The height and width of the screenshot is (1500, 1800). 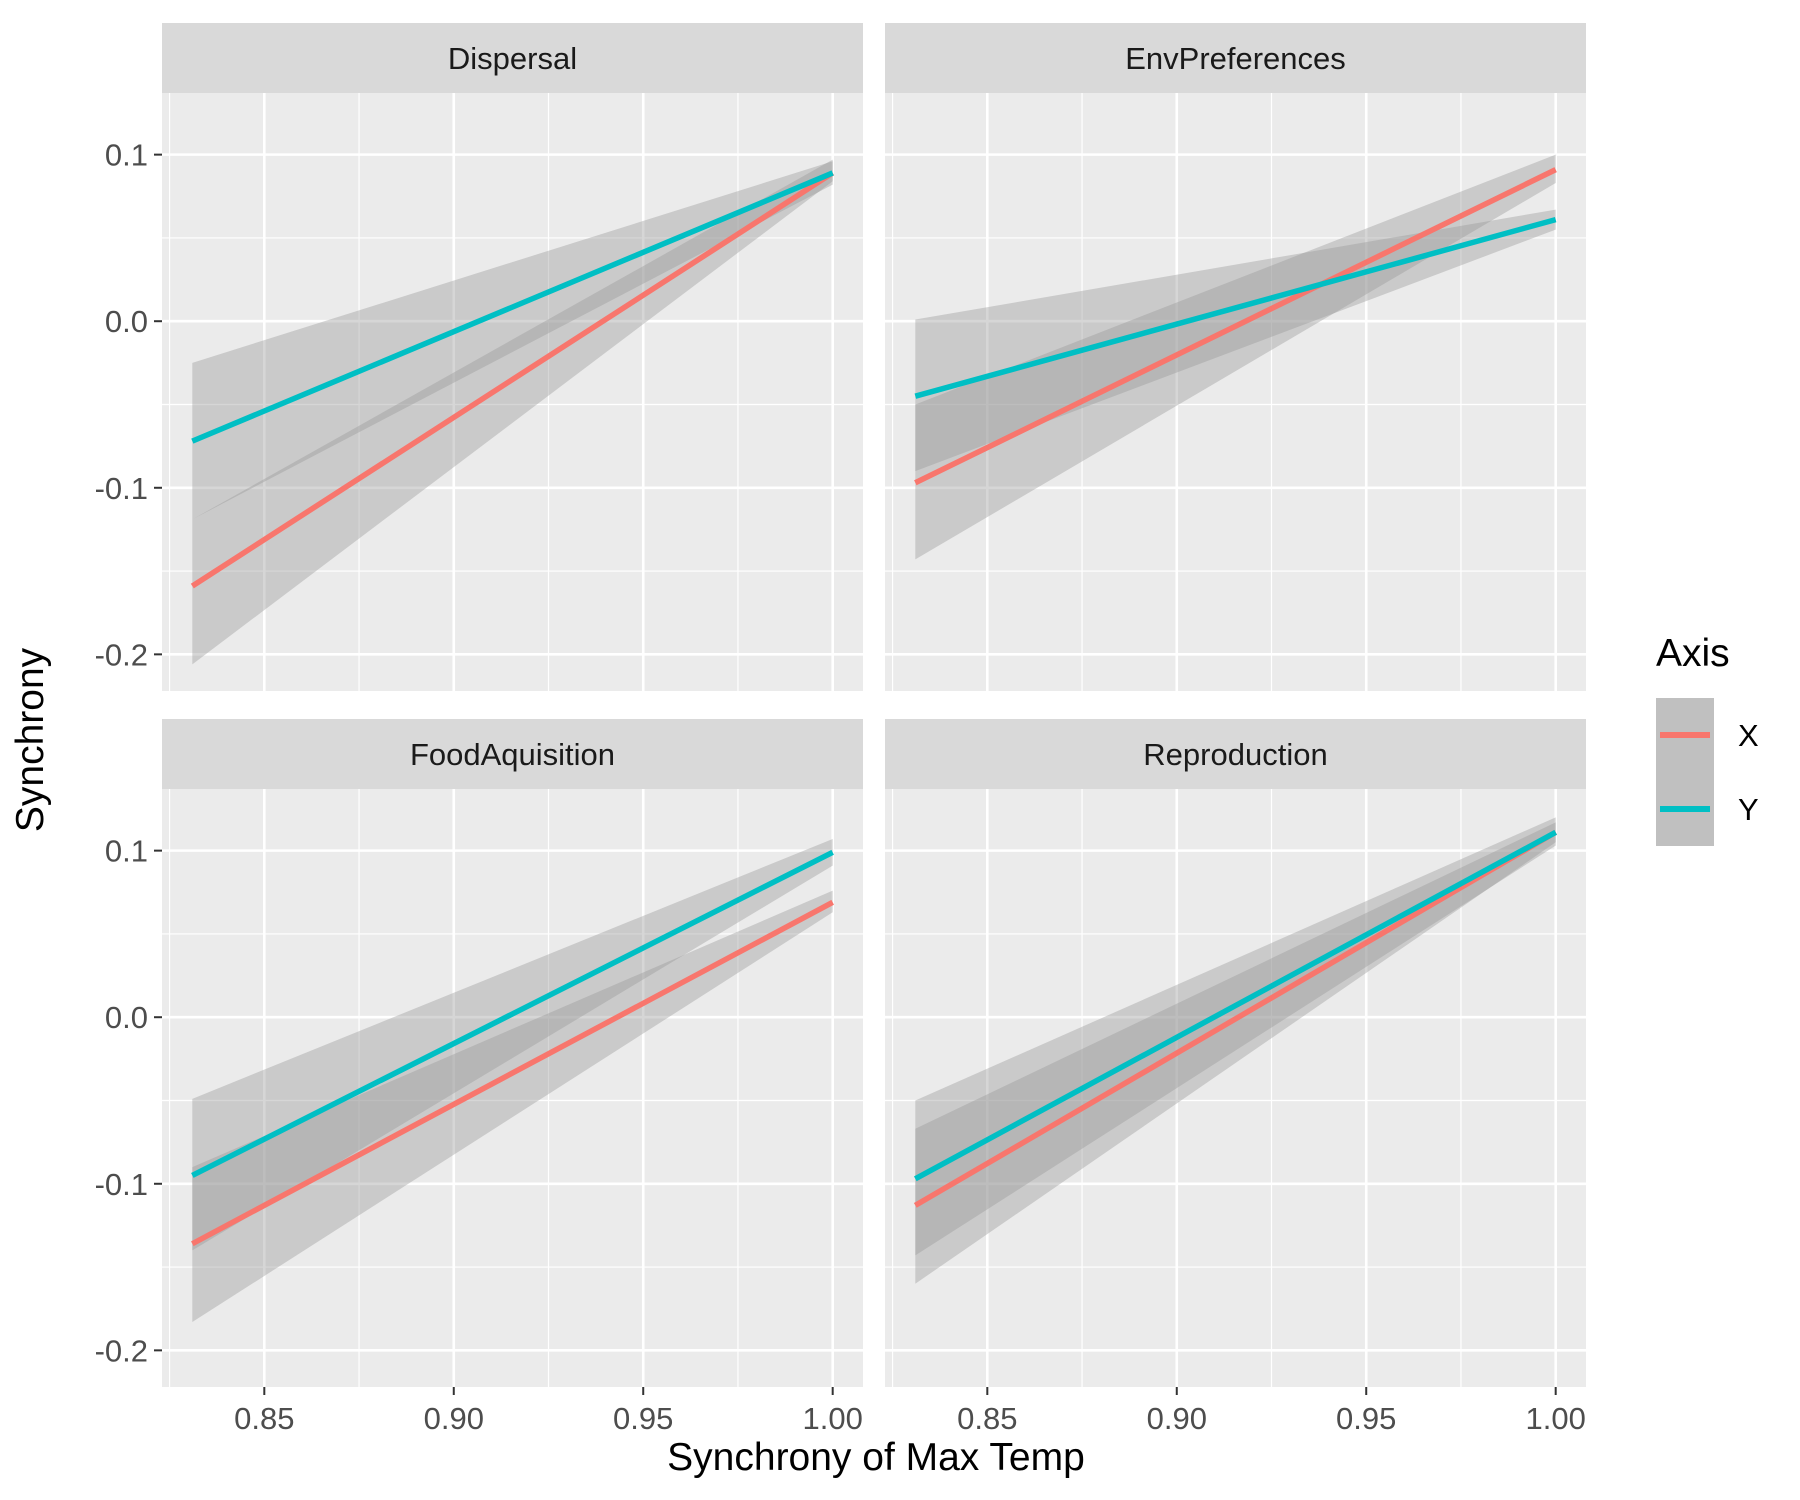 What do you see at coordinates (910, 1411) in the screenshot?
I see `x-axis: 0.85 0.90 0.95 1.00 0.85 0.90 0.95 1.00` at bounding box center [910, 1411].